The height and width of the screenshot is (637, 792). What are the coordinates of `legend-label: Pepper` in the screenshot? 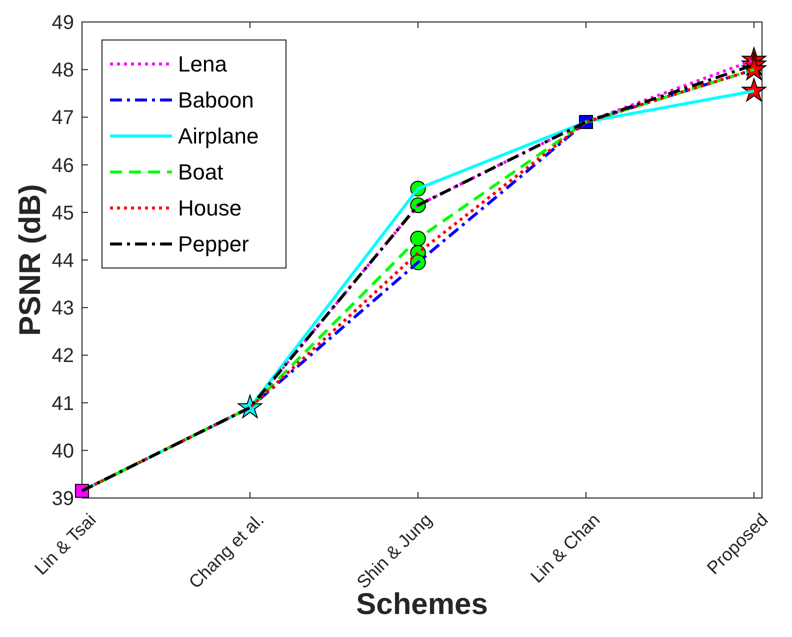 It's located at (213, 244).